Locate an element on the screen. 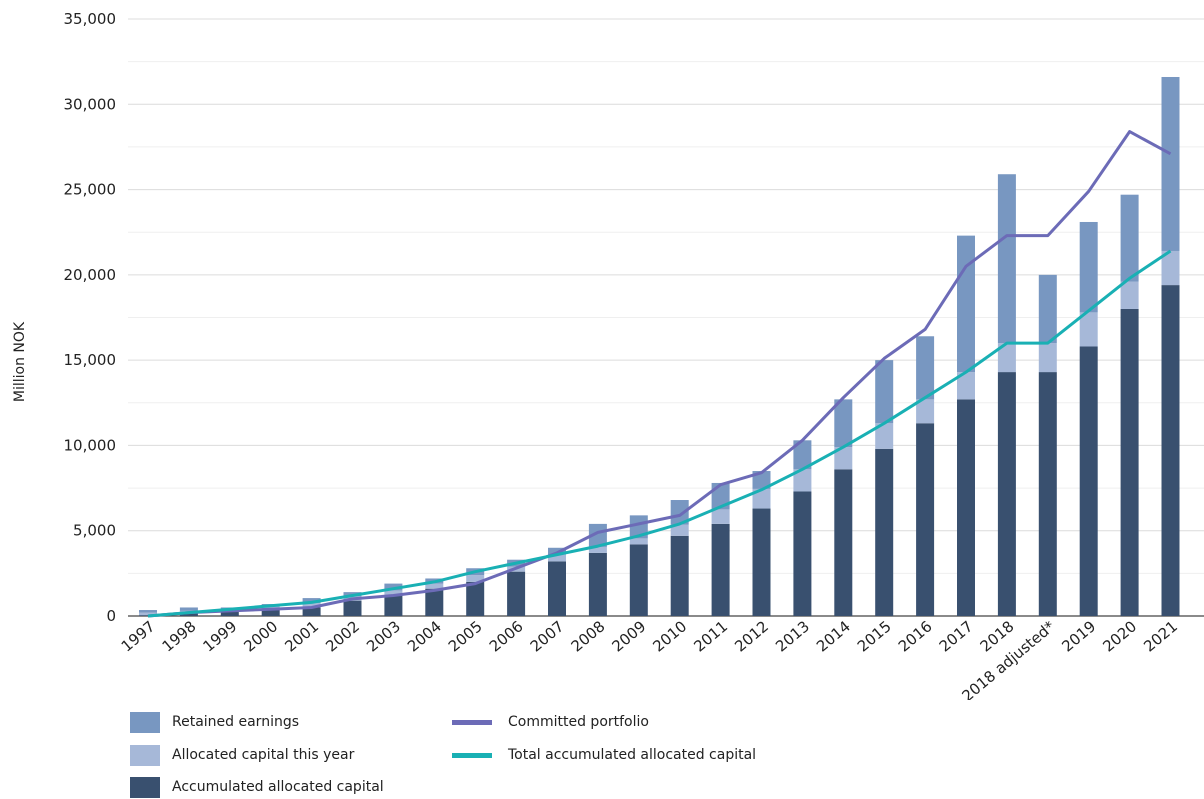 Image resolution: width=1204 pixels, height=799 pixels. x-tick-label: 2011 is located at coordinates (710, 636).